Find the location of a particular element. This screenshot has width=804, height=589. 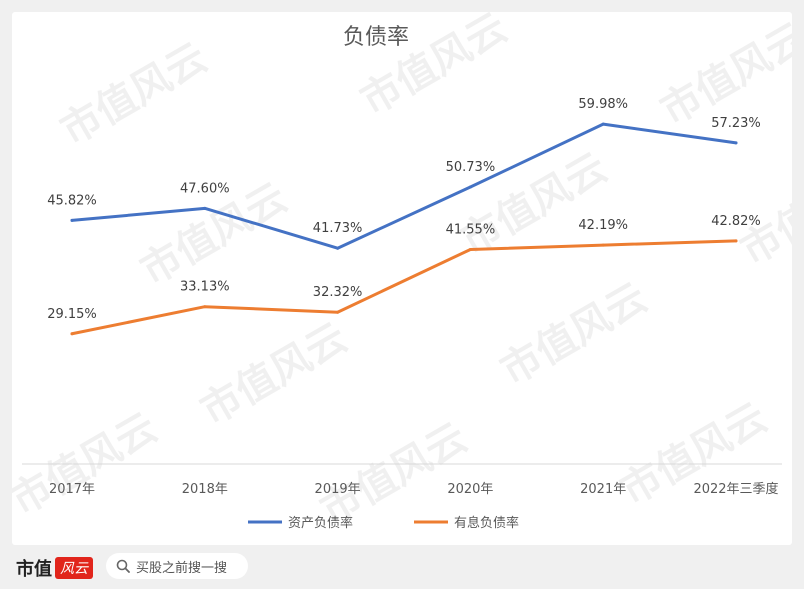

data-label: 50.73% is located at coordinates (471, 167).